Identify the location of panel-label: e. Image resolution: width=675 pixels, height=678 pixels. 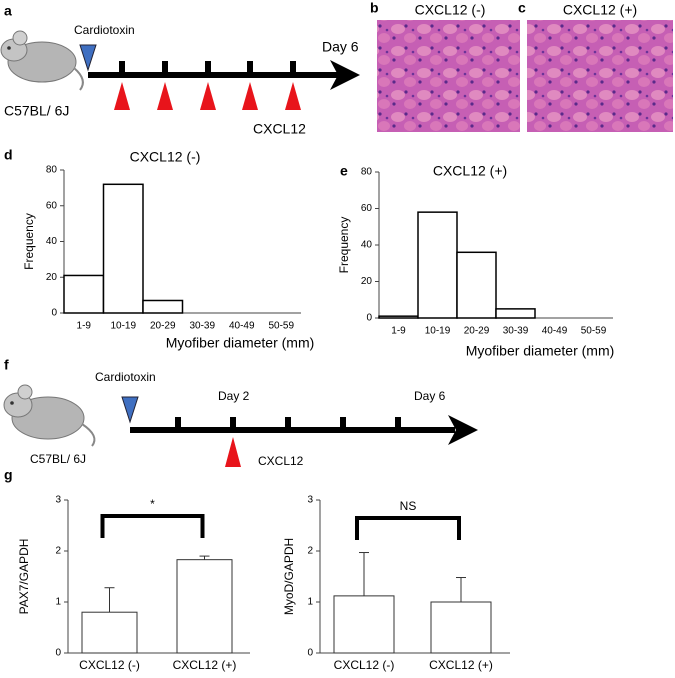
(344, 171).